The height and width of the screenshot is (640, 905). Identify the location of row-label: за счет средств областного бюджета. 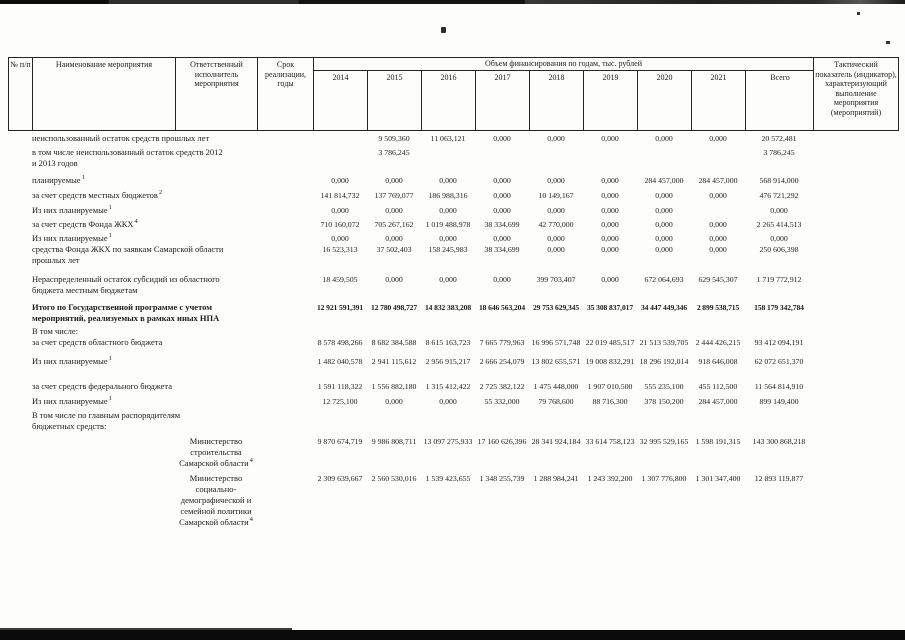
(97, 342).